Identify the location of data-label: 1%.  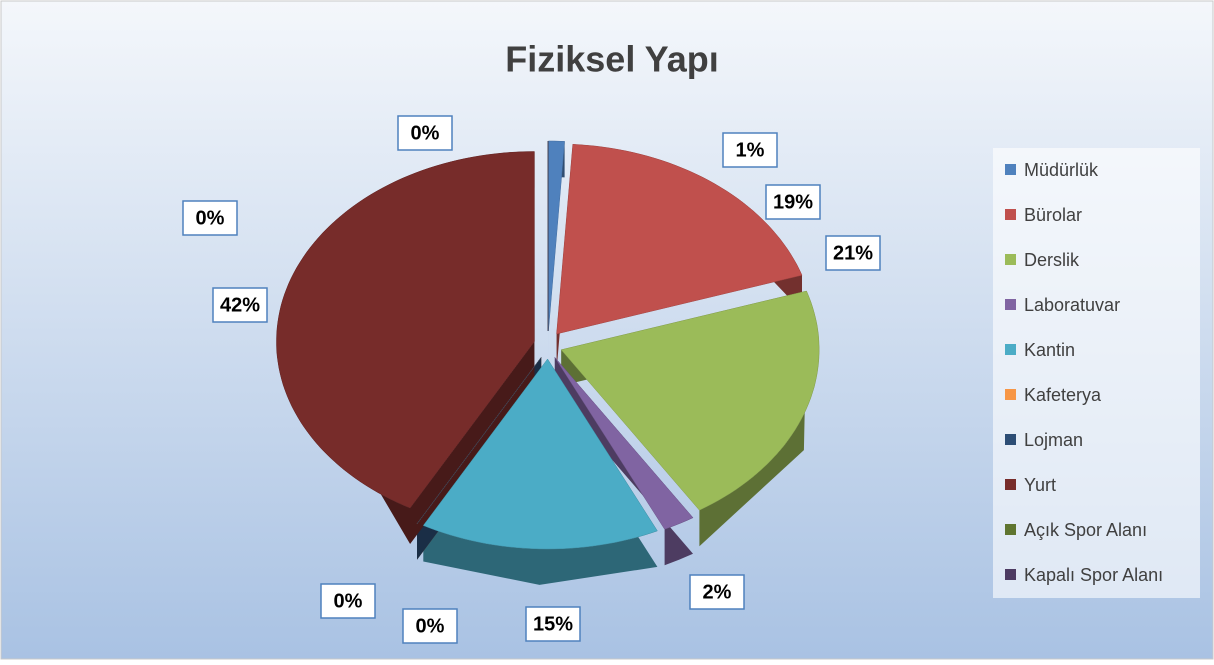
(750, 150).